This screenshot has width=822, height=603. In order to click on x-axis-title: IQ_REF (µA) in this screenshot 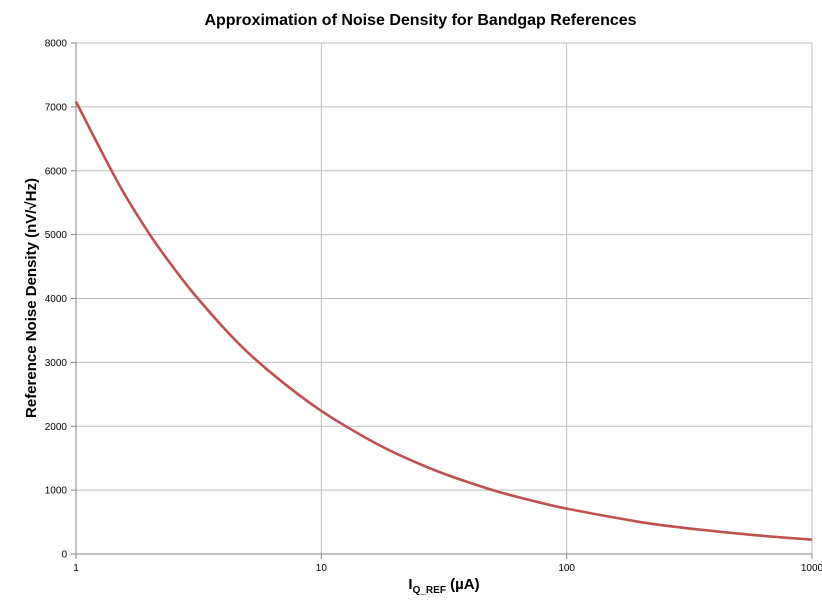, I will do `click(443, 586)`.